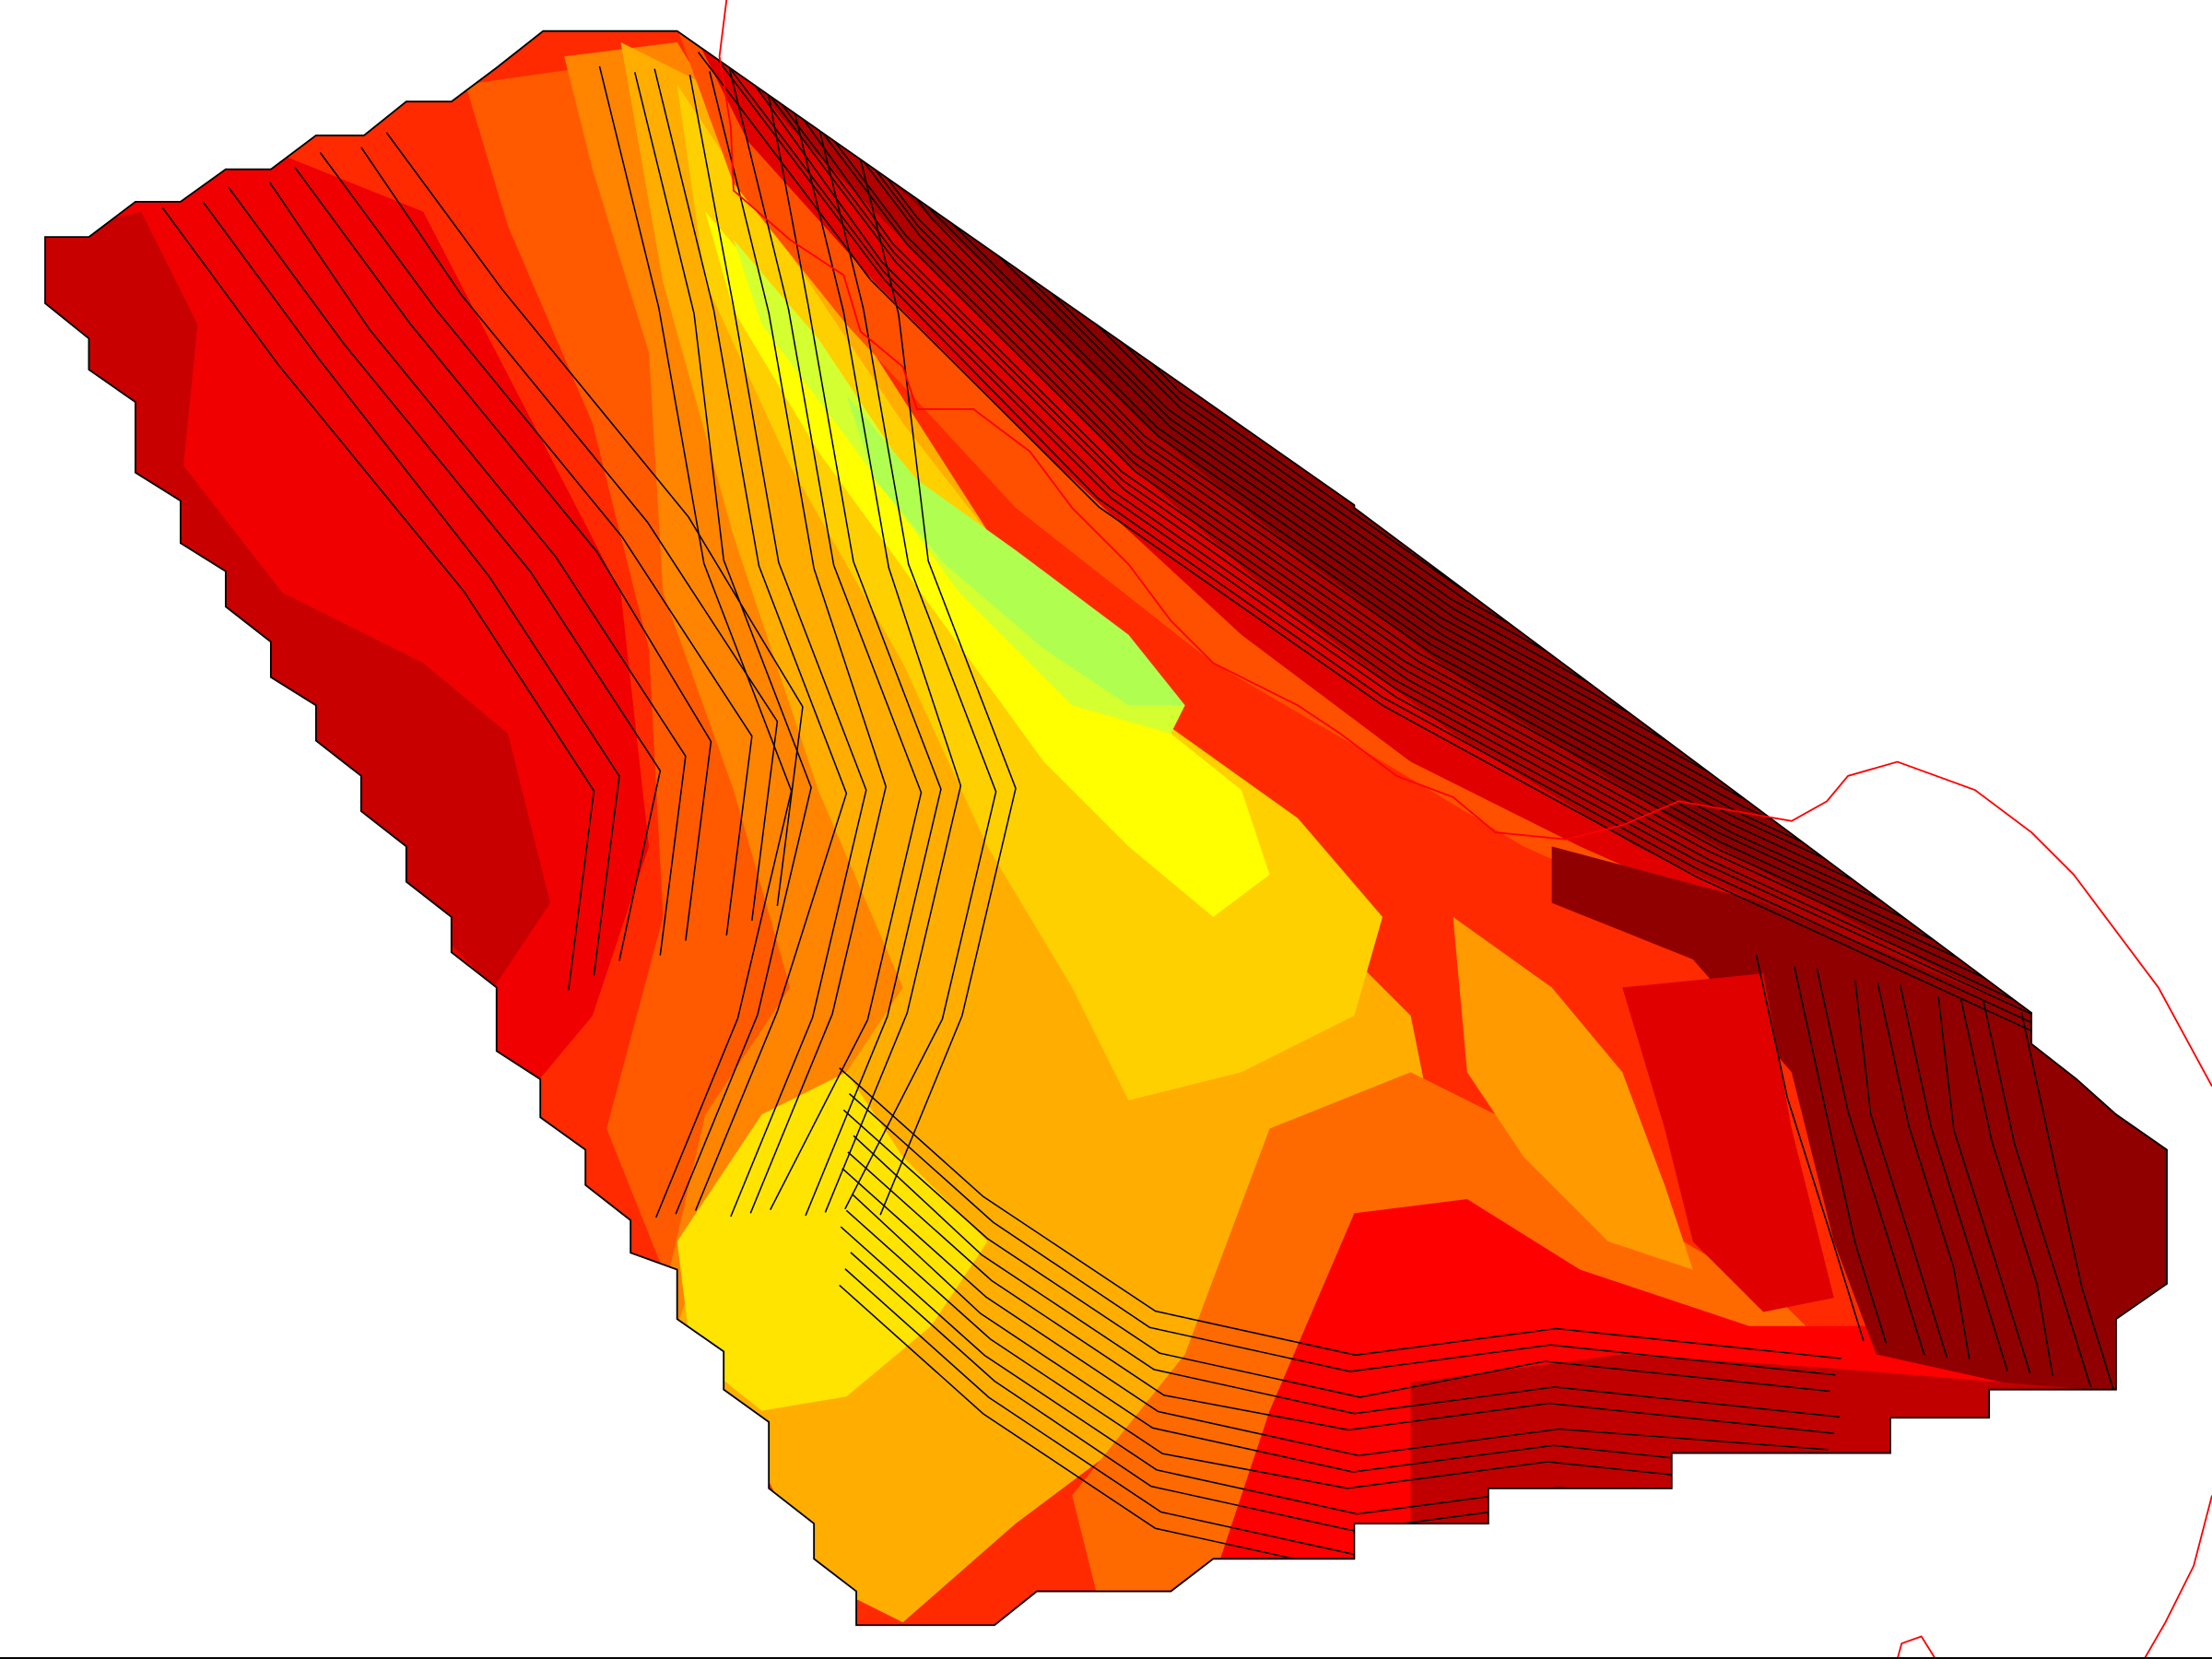 The width and height of the screenshot is (2212, 1659). Describe the element at coordinates (1728, 1142) in the screenshot. I see `contour-fill-e-red` at that location.